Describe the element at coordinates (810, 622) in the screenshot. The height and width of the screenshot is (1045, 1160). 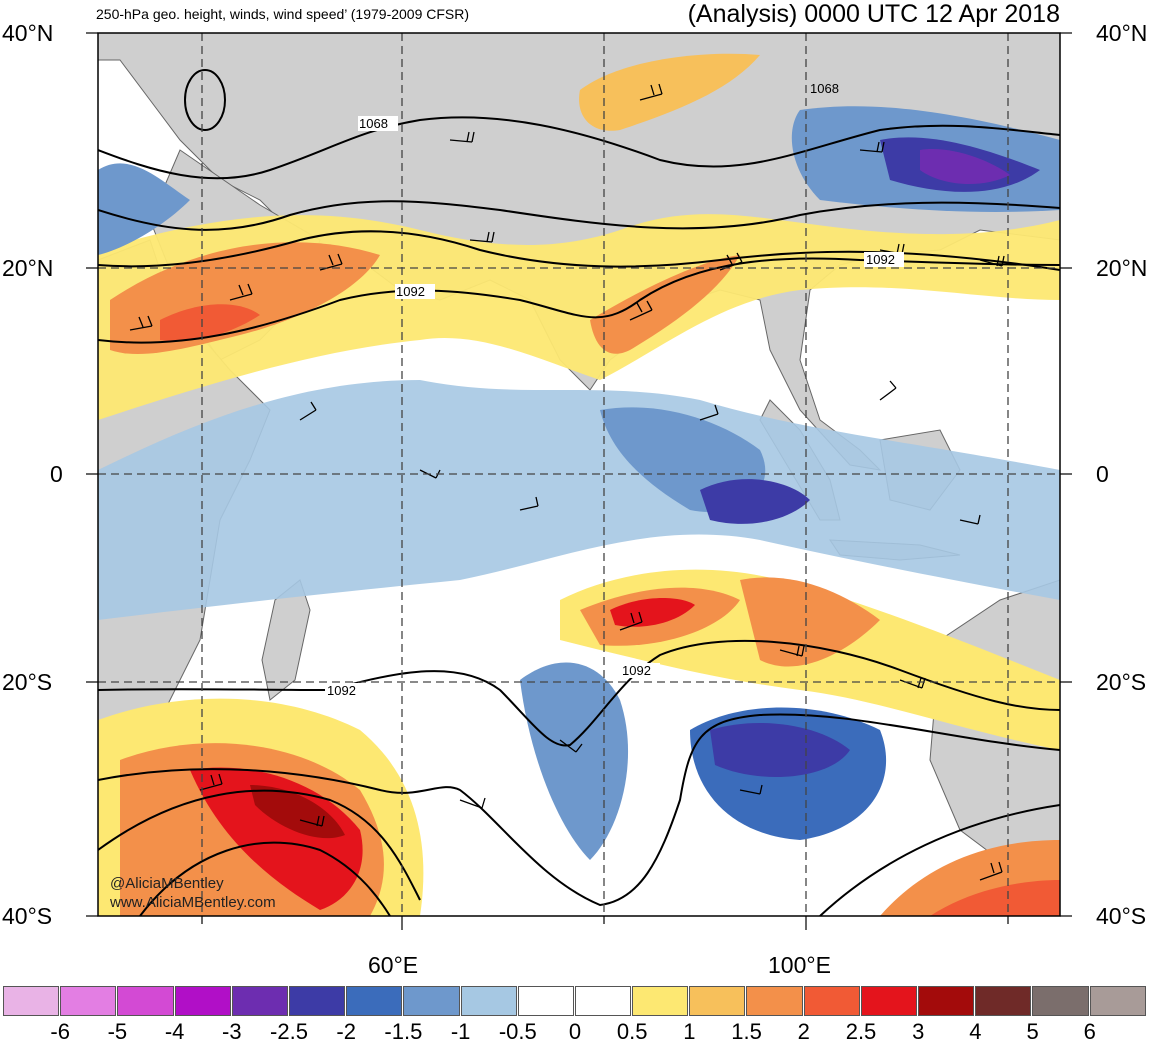
I see `shade-south-orange-east` at that location.